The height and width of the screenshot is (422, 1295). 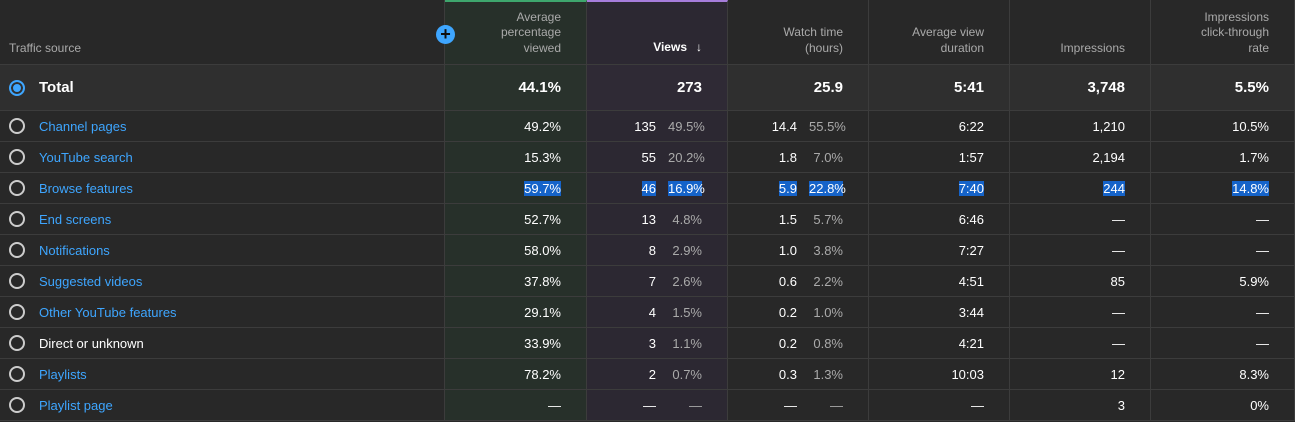 What do you see at coordinates (687, 219) in the screenshot?
I see `metric-percent: 4.8%` at bounding box center [687, 219].